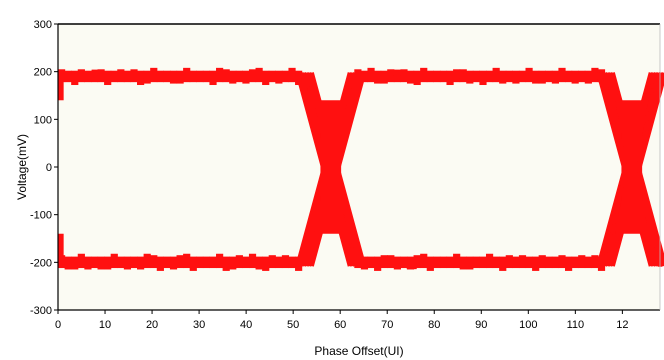  What do you see at coordinates (622, 325) in the screenshot?
I see `x-tick-label: 12` at bounding box center [622, 325].